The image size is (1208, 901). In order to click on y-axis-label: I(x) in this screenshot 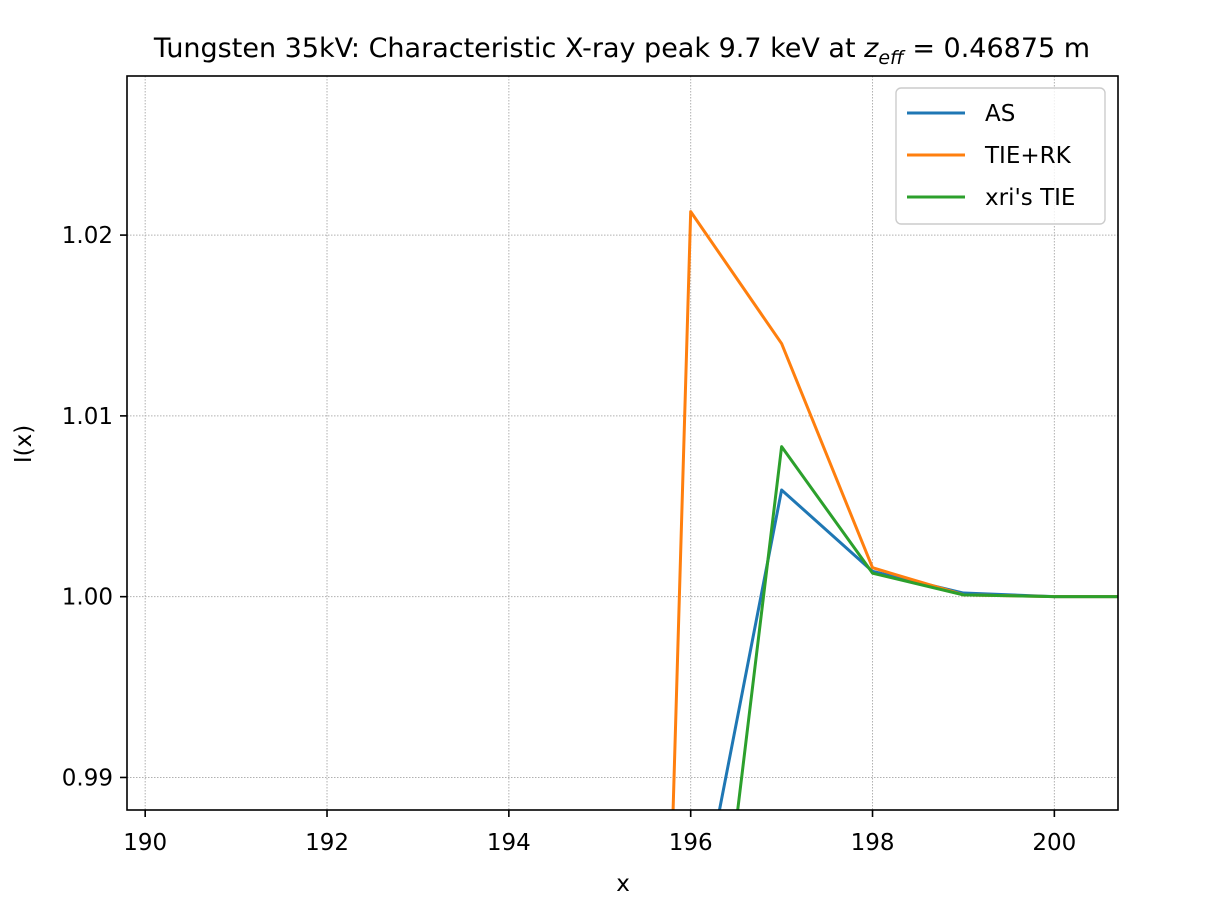, I will do `click(24, 444)`.